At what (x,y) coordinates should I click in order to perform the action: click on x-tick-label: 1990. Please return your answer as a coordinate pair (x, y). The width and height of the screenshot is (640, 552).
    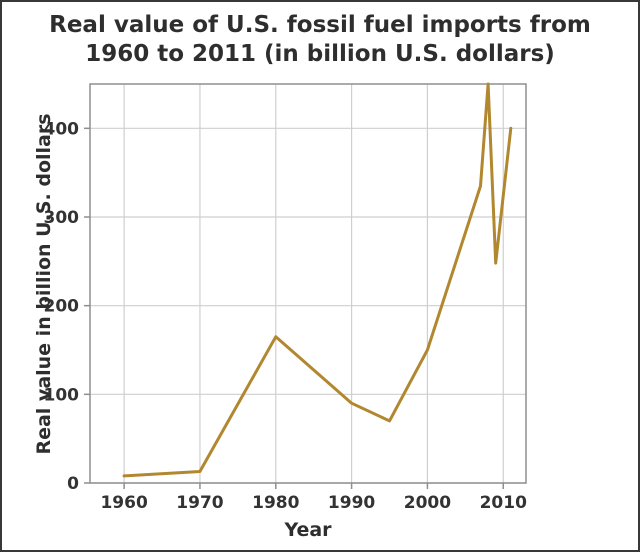
    Looking at the image, I should click on (351, 503).